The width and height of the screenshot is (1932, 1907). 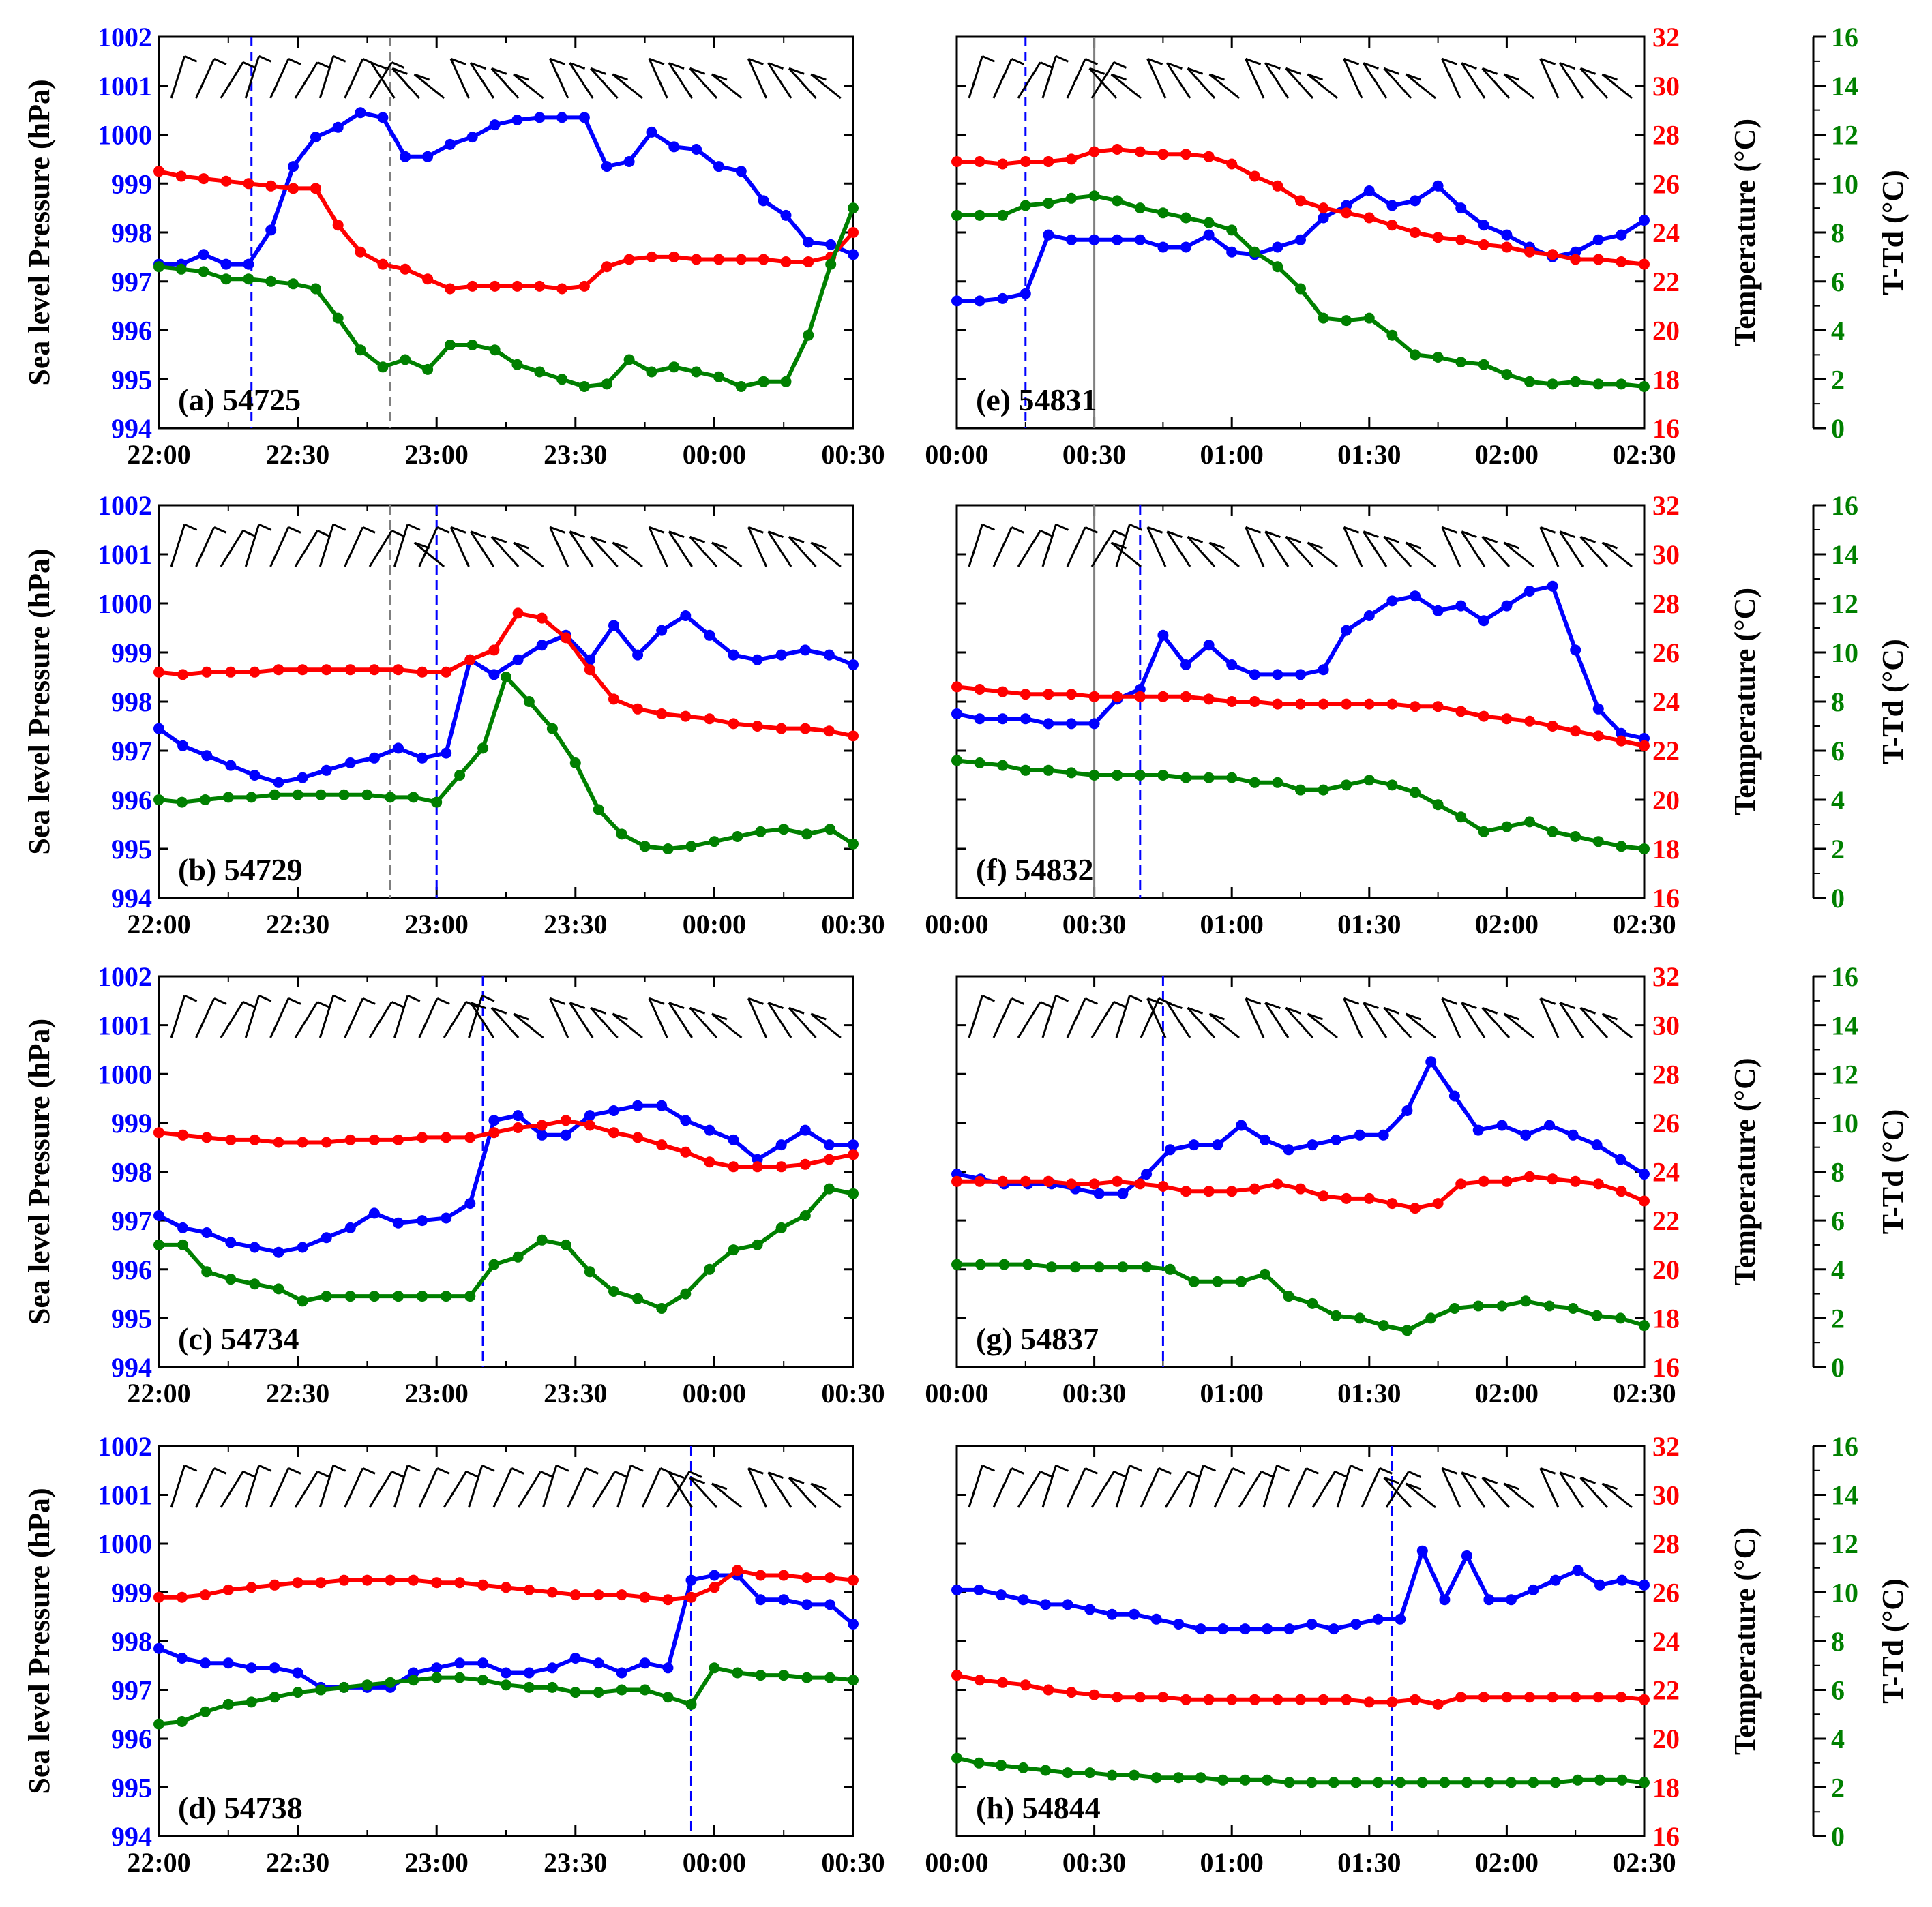 I want to click on ttd-tick-label: 0, so click(x=1838, y=1367).